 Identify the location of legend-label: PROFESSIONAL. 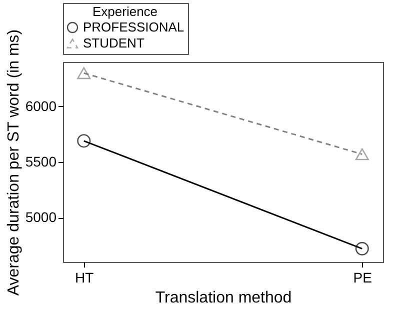
(133, 27).